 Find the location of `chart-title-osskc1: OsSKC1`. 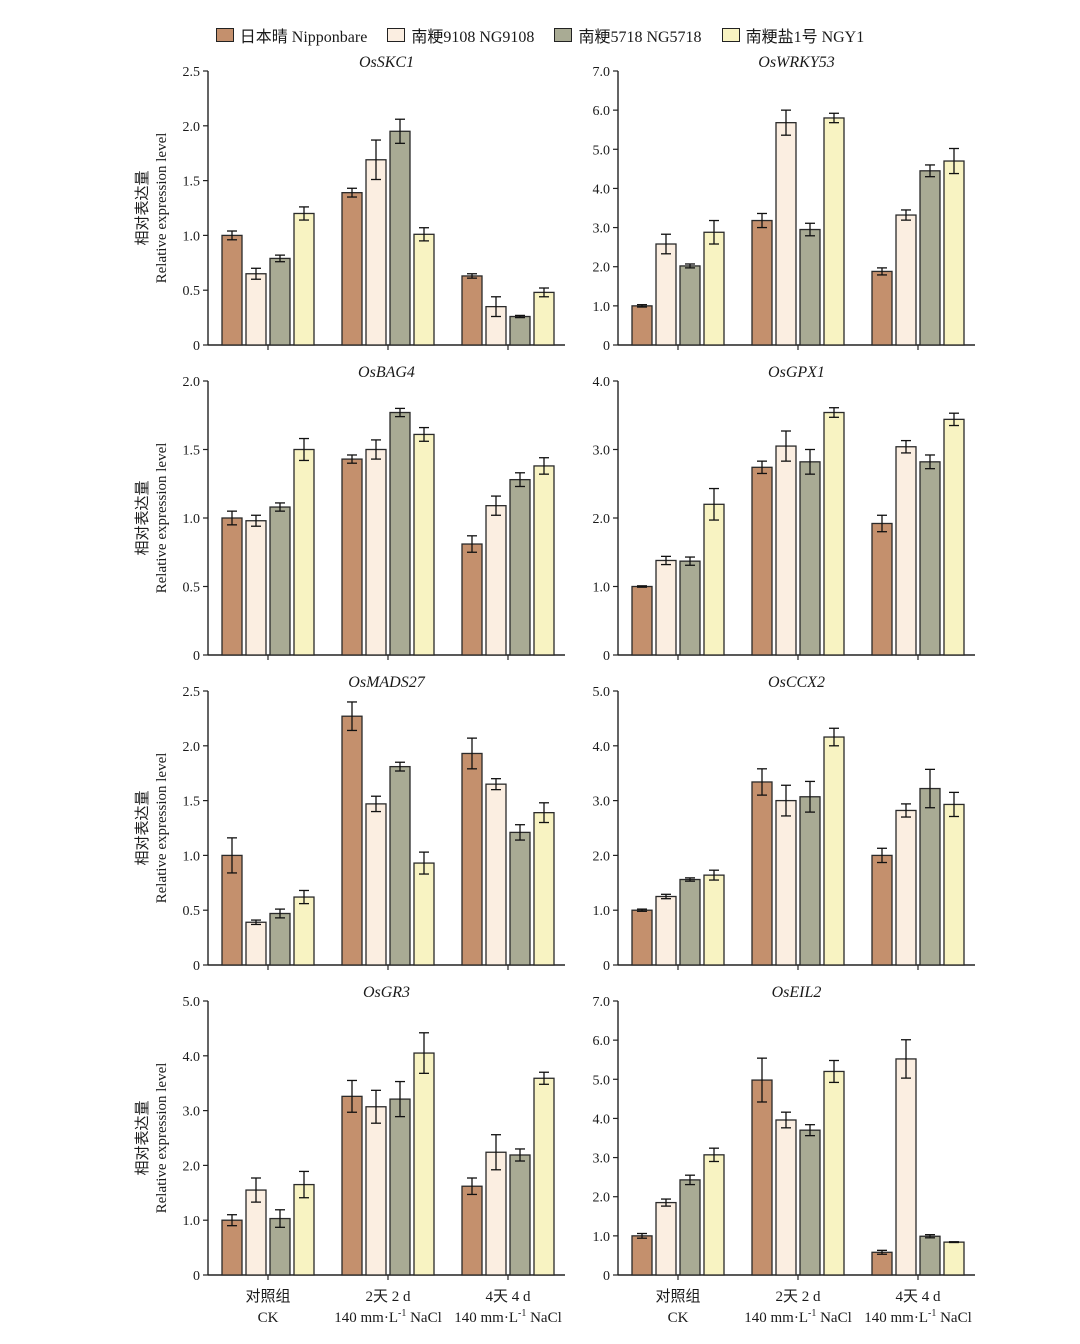

chart-title-osskc1: OsSKC1 is located at coordinates (386, 62).